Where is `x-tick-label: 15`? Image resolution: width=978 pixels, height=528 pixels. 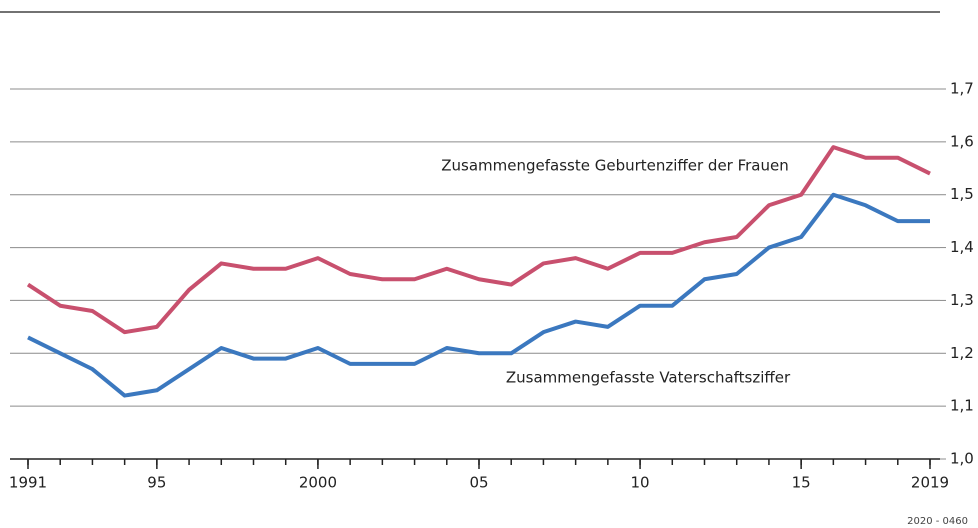 x-tick-label: 15 is located at coordinates (801, 483).